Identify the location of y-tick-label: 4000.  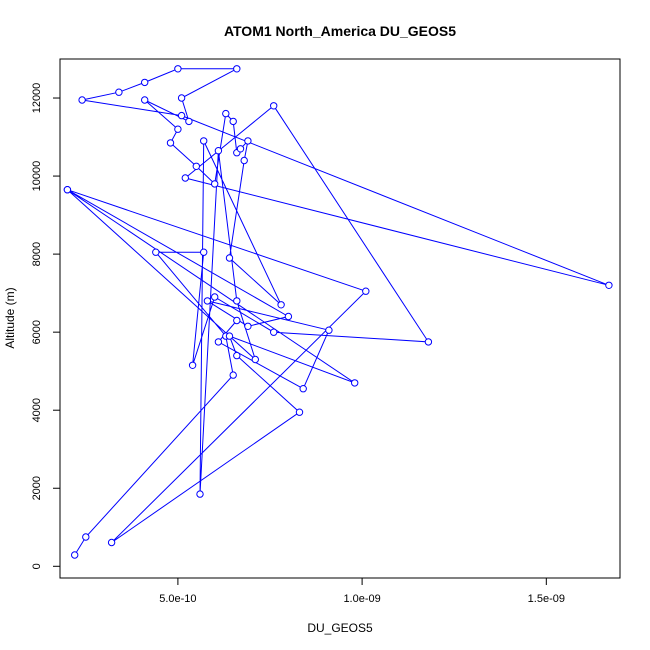
(37, 410).